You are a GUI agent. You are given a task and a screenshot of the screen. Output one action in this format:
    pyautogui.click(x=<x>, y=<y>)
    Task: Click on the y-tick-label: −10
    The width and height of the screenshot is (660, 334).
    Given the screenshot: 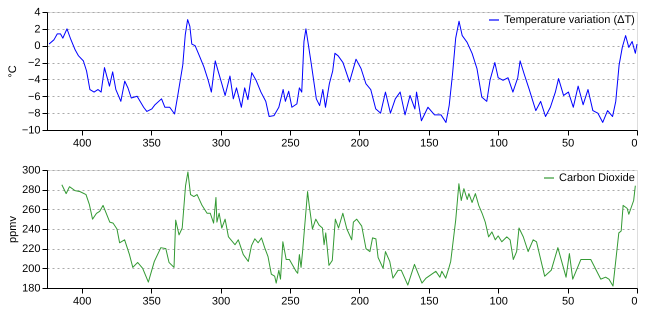 What is the action you would take?
    pyautogui.click(x=31, y=130)
    